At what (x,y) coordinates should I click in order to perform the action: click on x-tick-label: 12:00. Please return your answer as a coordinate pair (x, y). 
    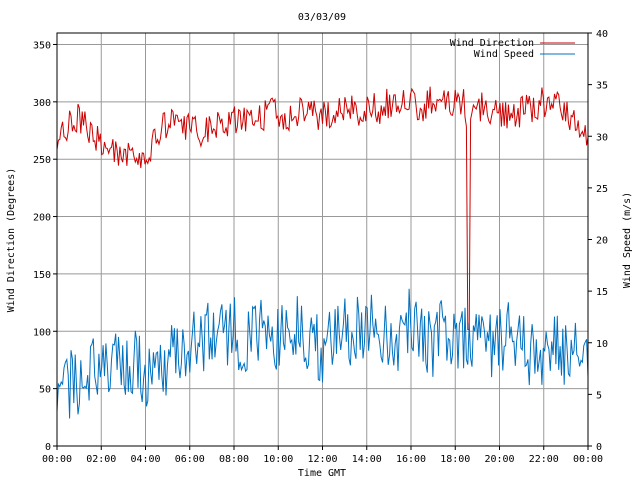
    Looking at the image, I should click on (322, 459).